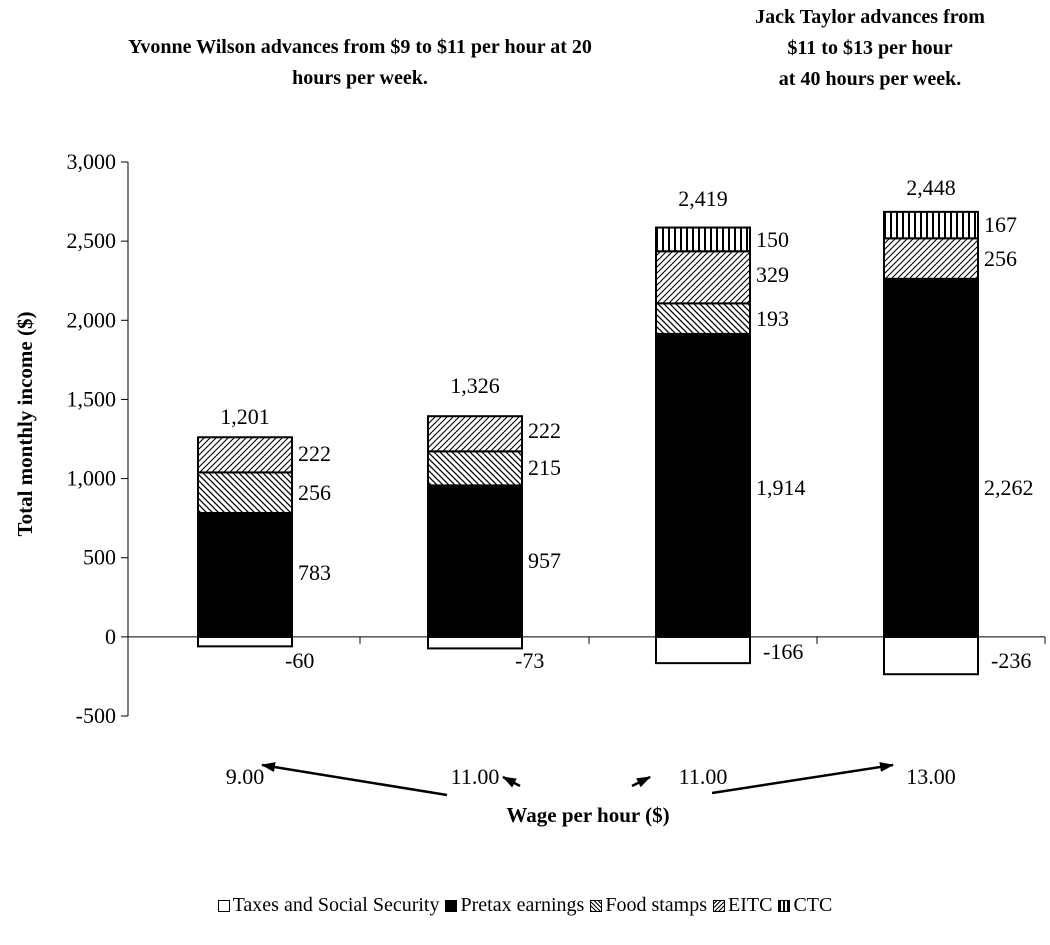 Image resolution: width=1050 pixels, height=945 pixels. I want to click on data-label: 329, so click(772, 274).